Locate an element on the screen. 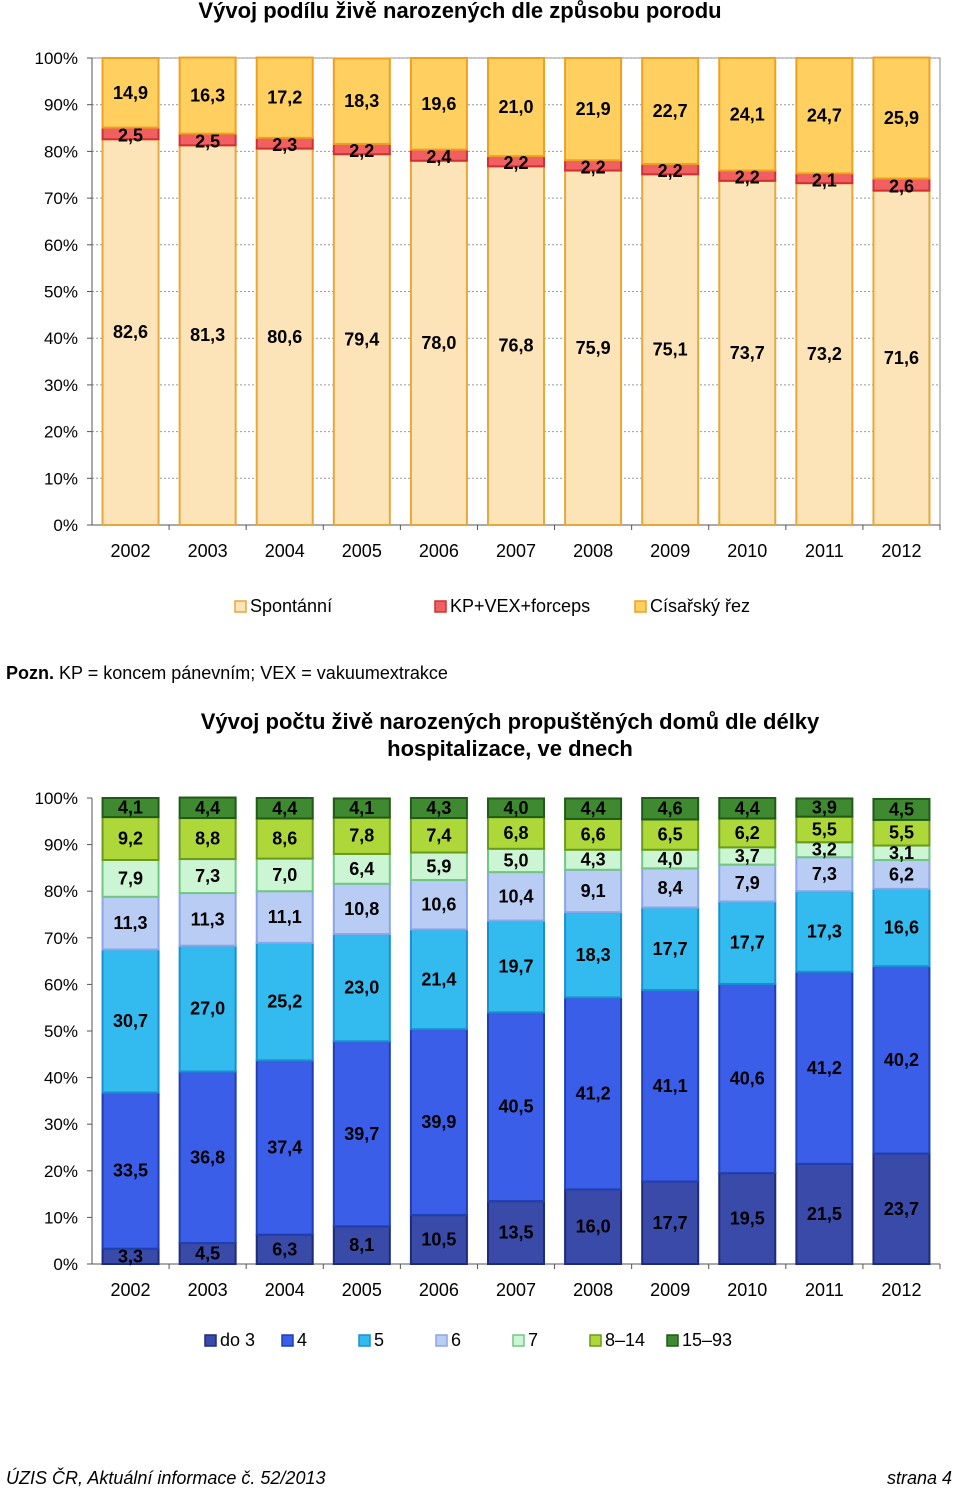 The height and width of the screenshot is (1492, 960). undefined-bar-2012-s1 is located at coordinates (901, 1060).